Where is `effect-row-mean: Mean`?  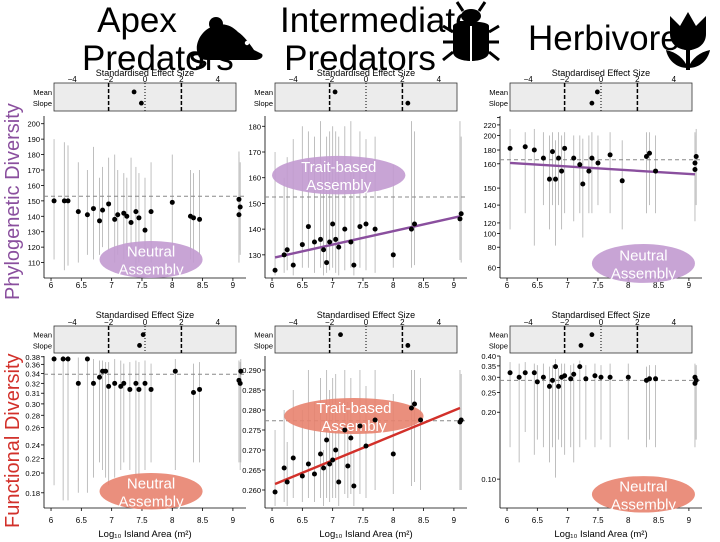 effect-row-mean: Mean is located at coordinates (498, 335).